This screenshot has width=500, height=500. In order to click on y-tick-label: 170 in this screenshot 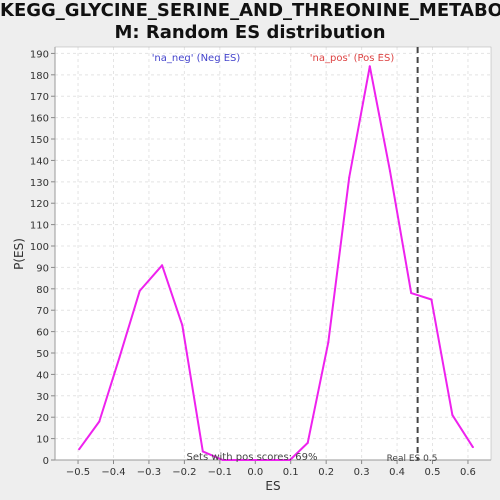, I will do `click(39, 97)`.